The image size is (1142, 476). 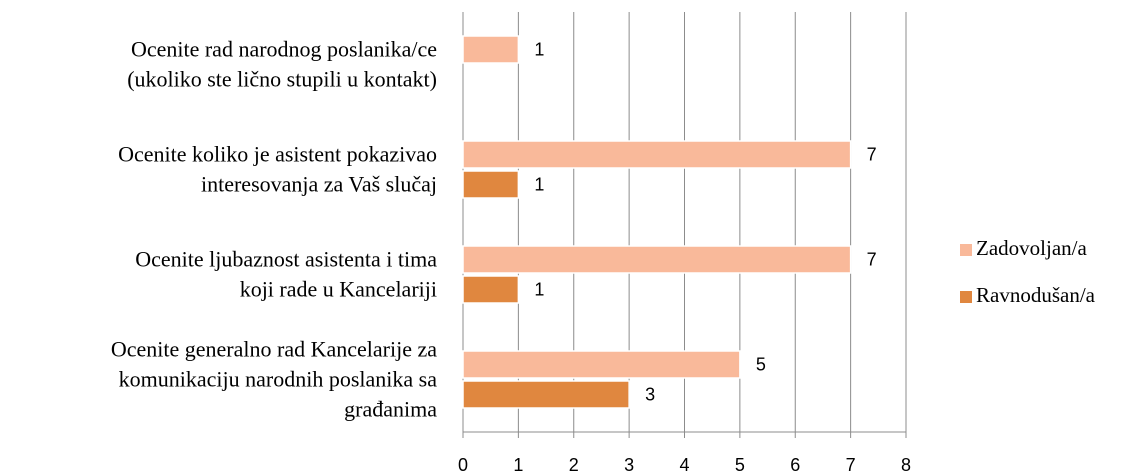 I want to click on x-tick-label: 6, so click(x=795, y=465).